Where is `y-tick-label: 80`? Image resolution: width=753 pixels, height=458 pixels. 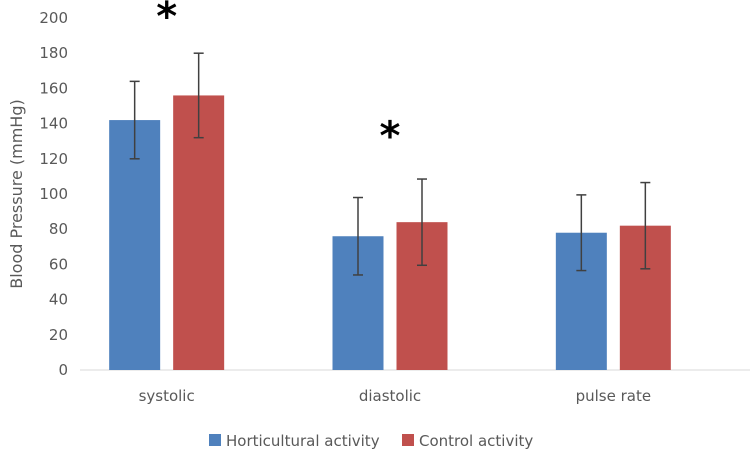
y-tick-label: 80 is located at coordinates (58, 229).